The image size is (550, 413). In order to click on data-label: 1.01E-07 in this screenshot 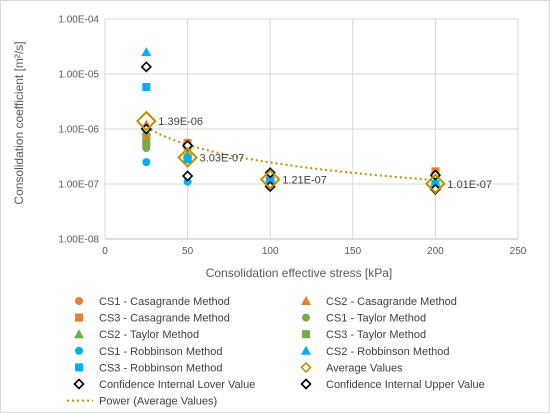, I will do `click(469, 185)`.